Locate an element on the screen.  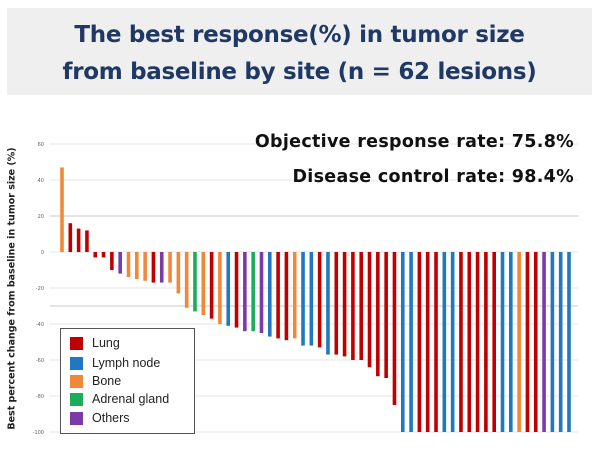
y-tick-label: -20 is located at coordinates (40, 289).